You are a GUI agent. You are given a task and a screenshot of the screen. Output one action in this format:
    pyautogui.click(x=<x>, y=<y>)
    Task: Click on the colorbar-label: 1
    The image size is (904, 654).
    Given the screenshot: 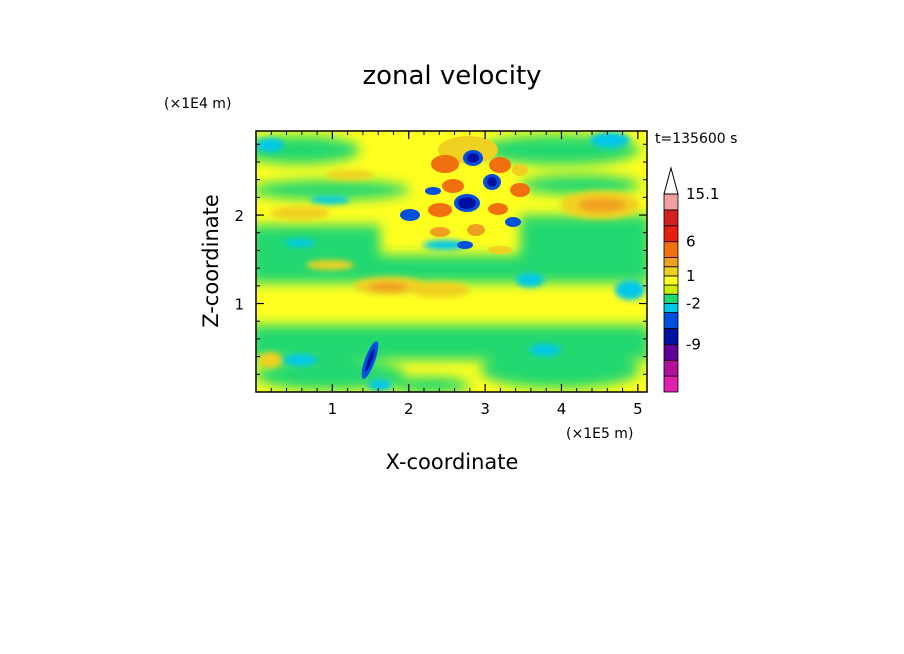 What is the action you would take?
    pyautogui.click(x=691, y=276)
    